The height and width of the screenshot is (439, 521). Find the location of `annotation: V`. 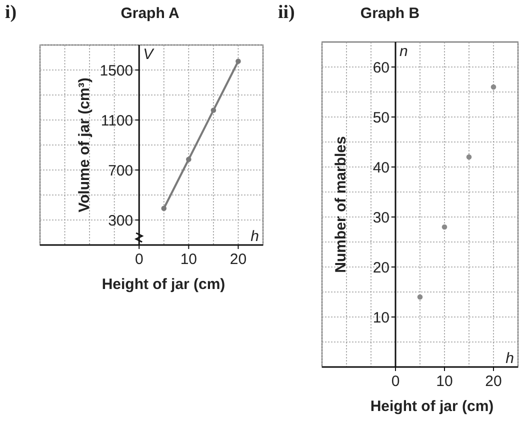

annotation: V is located at coordinates (149, 54).